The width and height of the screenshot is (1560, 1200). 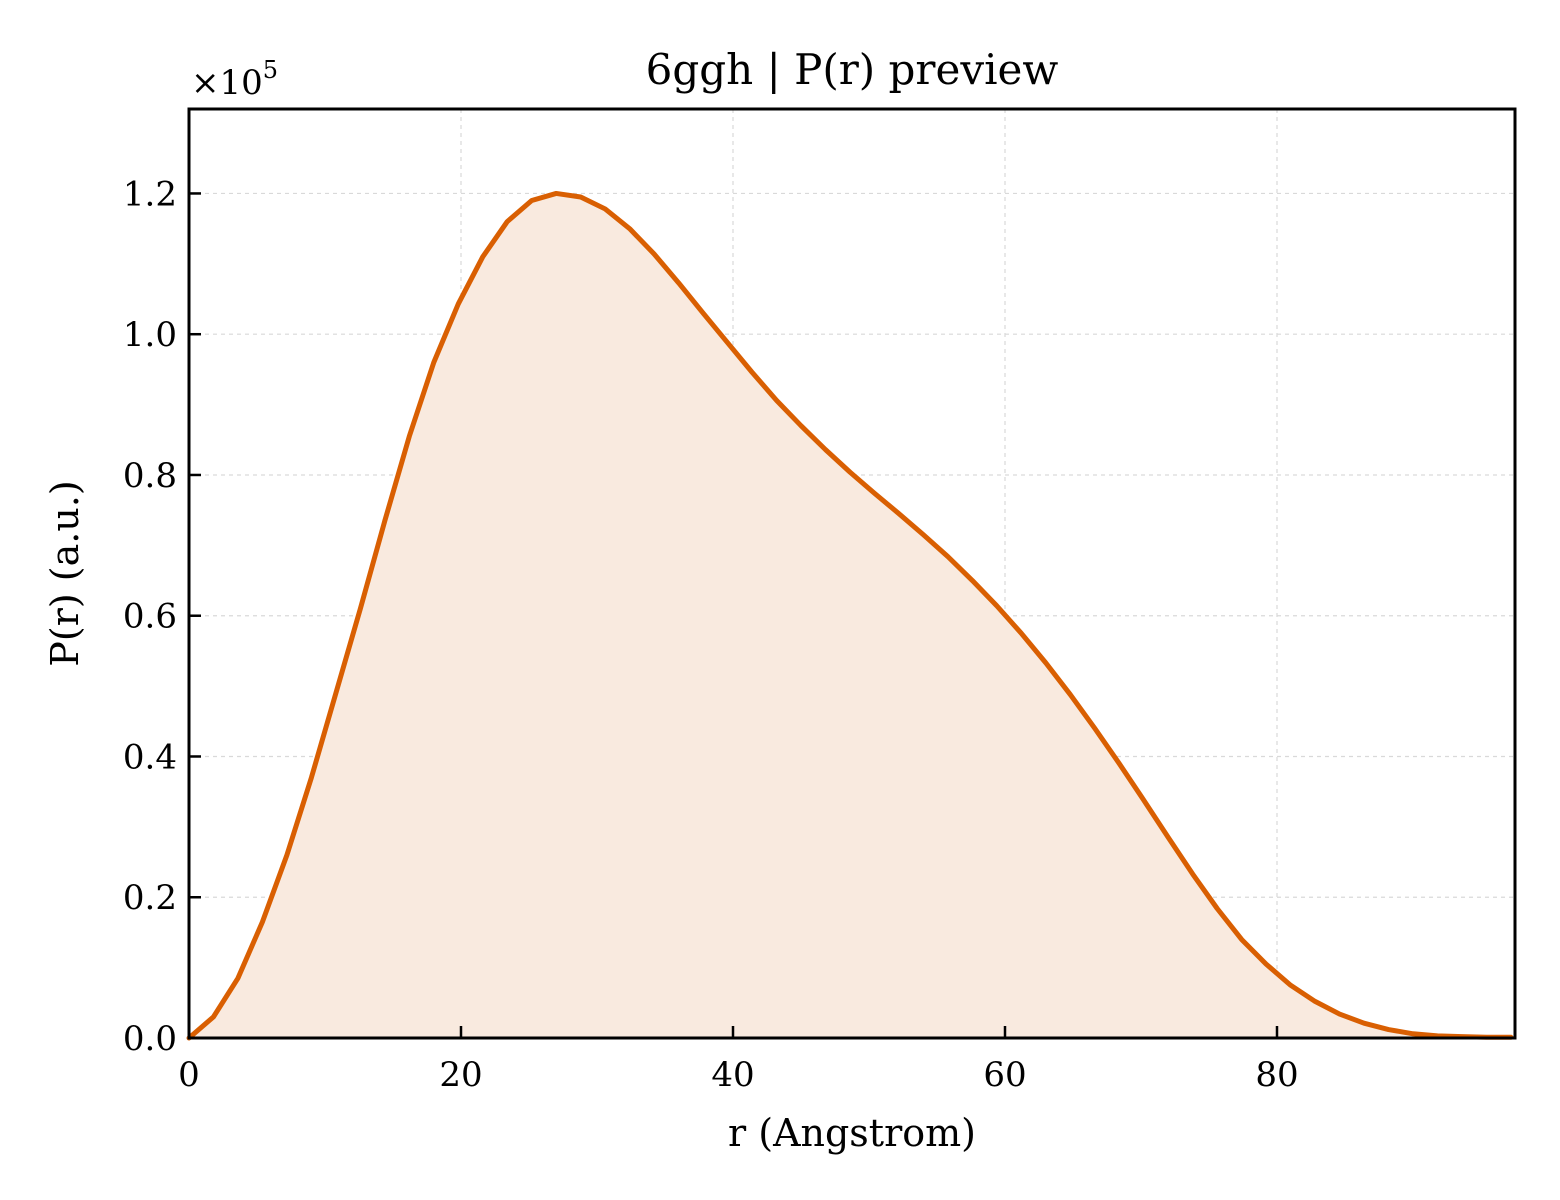 What do you see at coordinates (150, 898) in the screenshot?
I see `y-tick-label: 0.2` at bounding box center [150, 898].